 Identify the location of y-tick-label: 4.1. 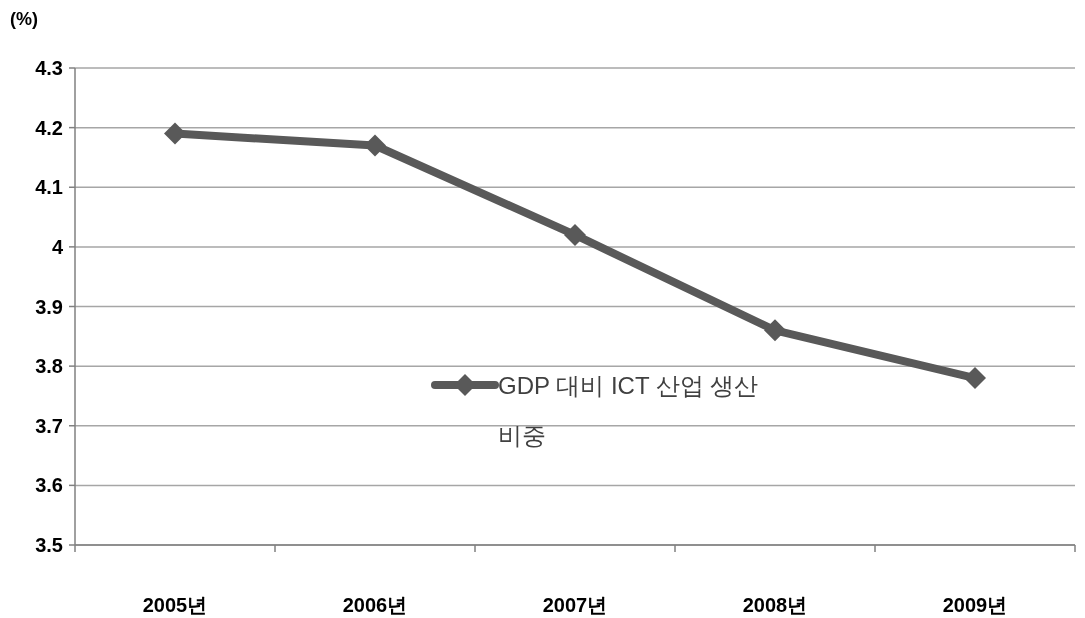
(49, 187).